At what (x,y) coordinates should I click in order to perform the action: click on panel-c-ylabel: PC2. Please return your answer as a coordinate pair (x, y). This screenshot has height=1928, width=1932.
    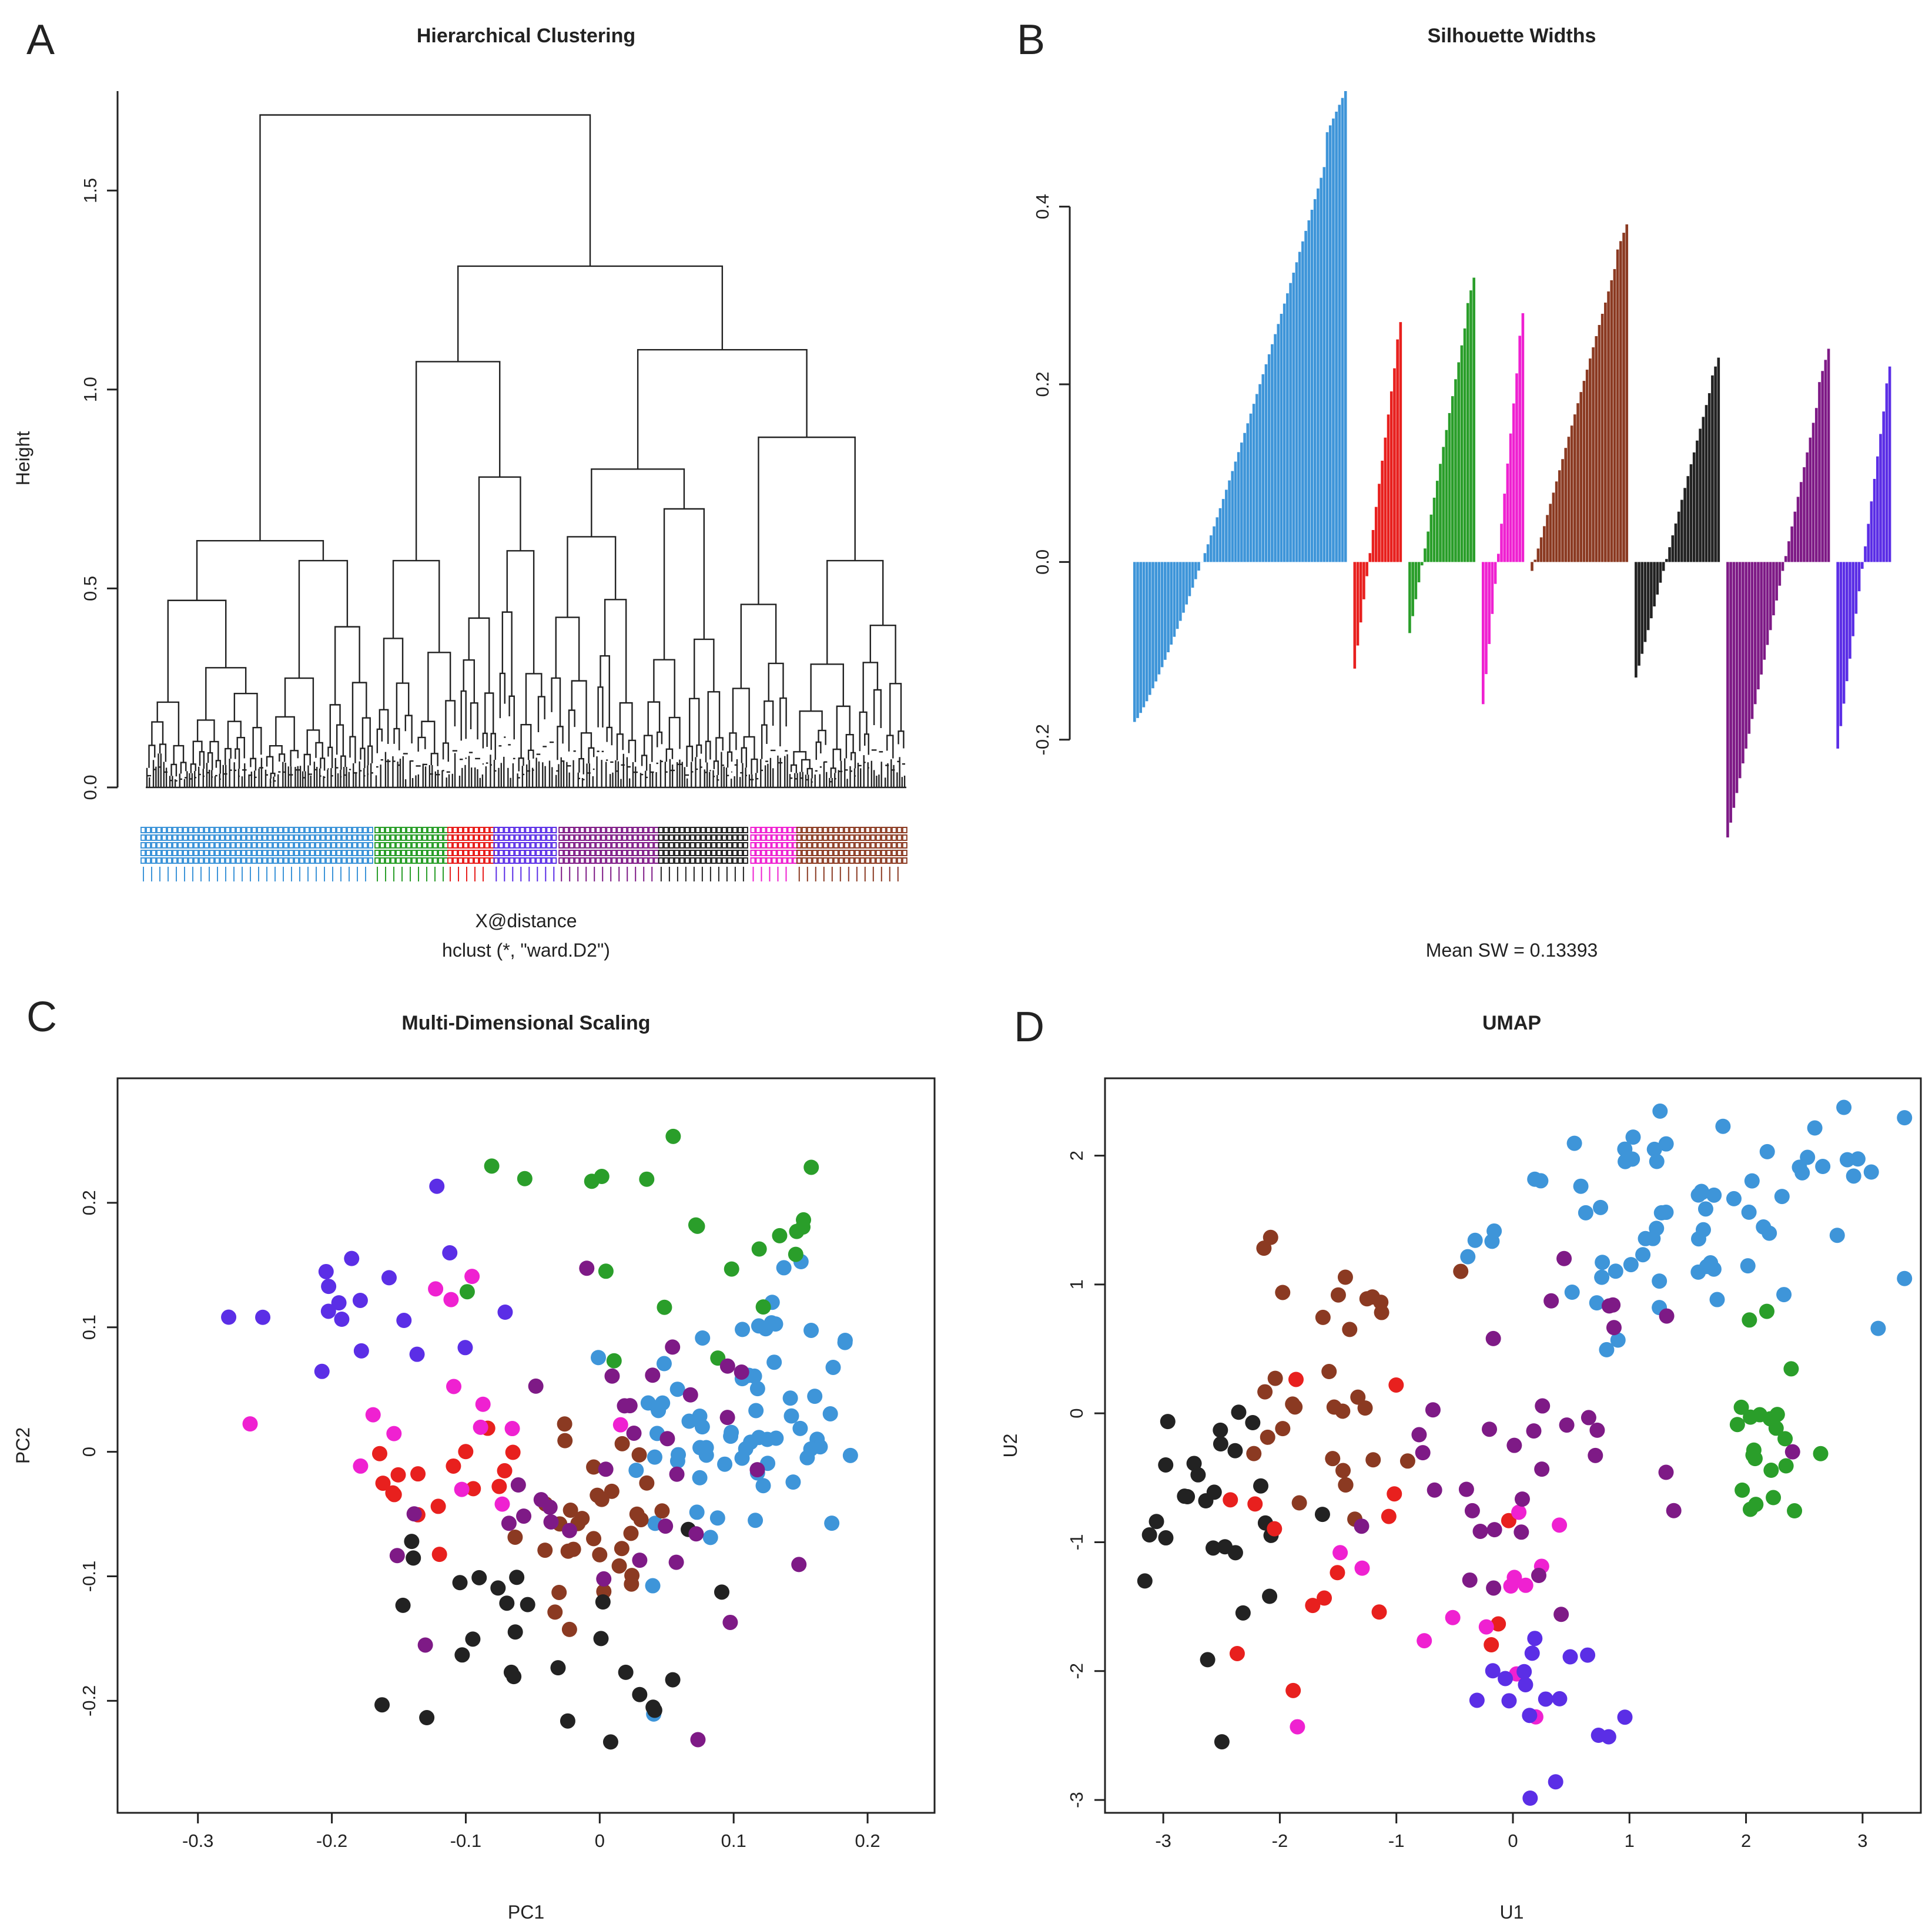
    Looking at the image, I should click on (23, 1445).